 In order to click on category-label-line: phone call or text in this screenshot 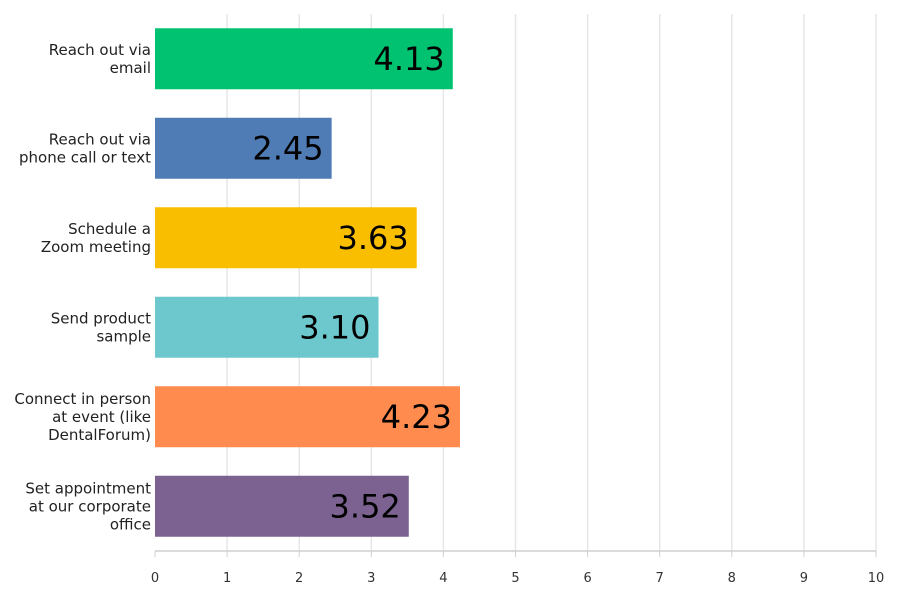, I will do `click(85, 157)`.